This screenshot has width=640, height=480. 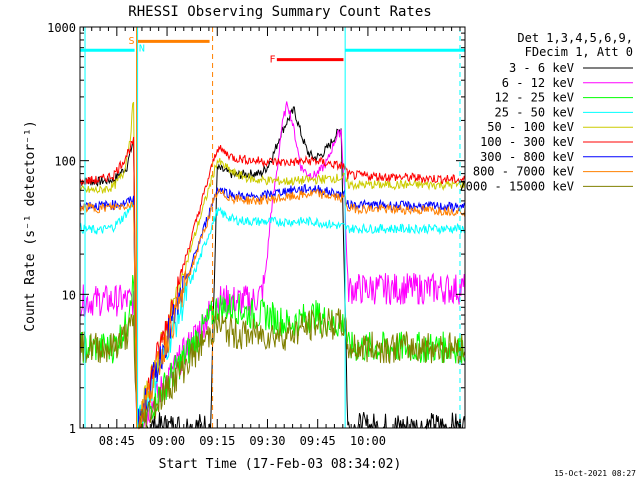 What do you see at coordinates (541, 68) in the screenshot?
I see `legend-label-1: 3 - 6 keV` at bounding box center [541, 68].